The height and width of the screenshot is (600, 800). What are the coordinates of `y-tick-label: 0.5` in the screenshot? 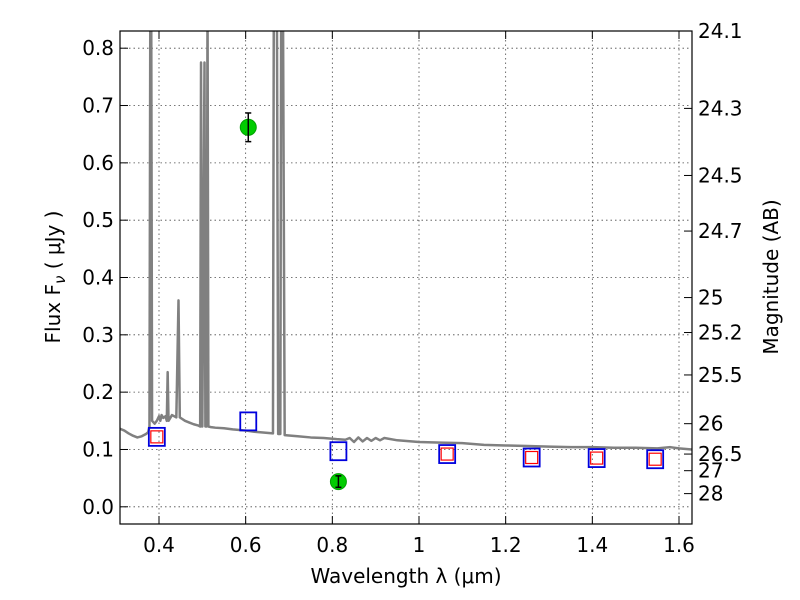 It's located at (98, 220).